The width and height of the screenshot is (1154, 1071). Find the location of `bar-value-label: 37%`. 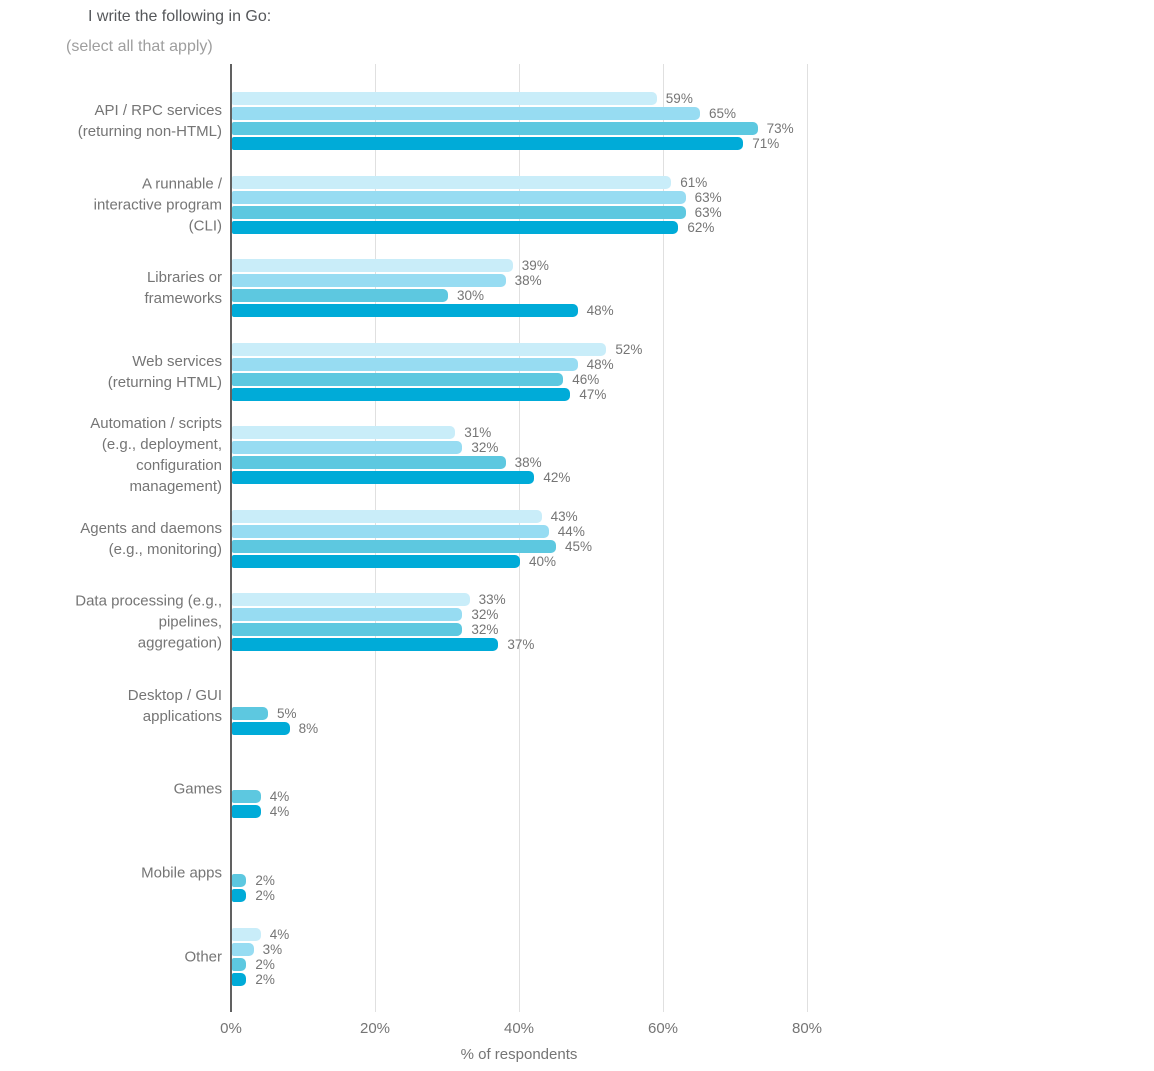

bar-value-label: 37% is located at coordinates (521, 645).